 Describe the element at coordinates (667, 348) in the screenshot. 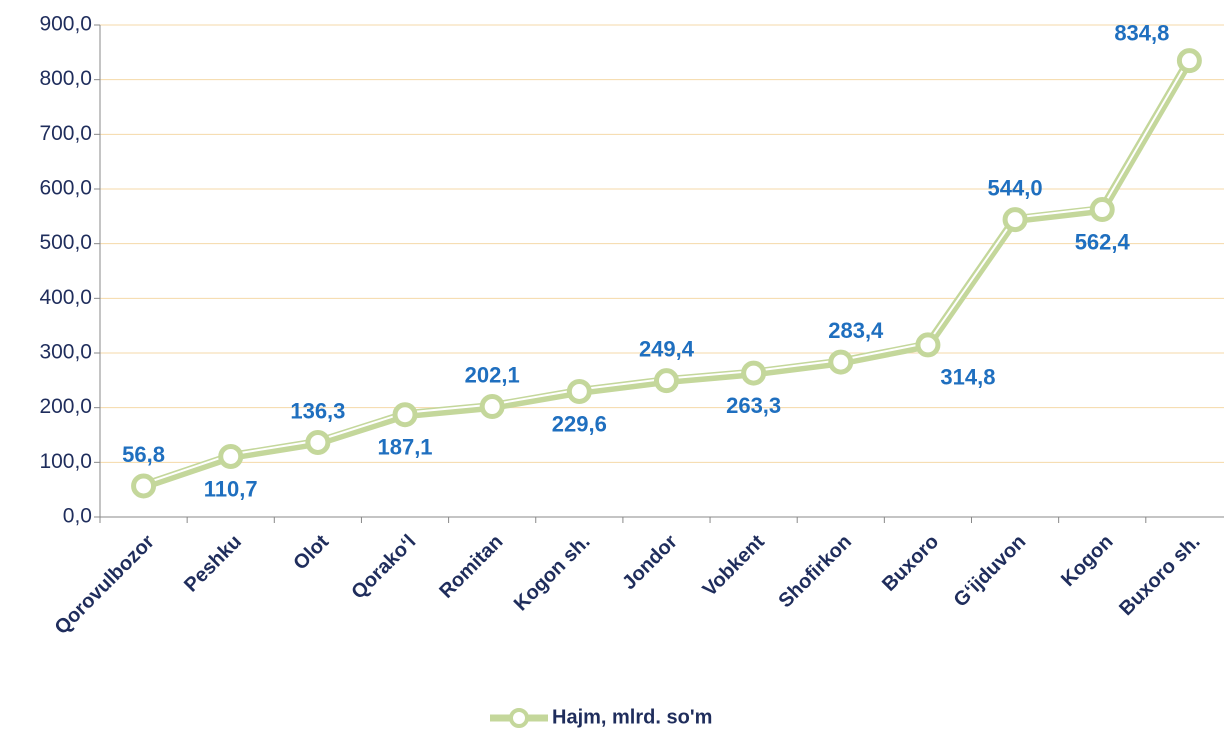

I see `data-label: 249,4` at that location.